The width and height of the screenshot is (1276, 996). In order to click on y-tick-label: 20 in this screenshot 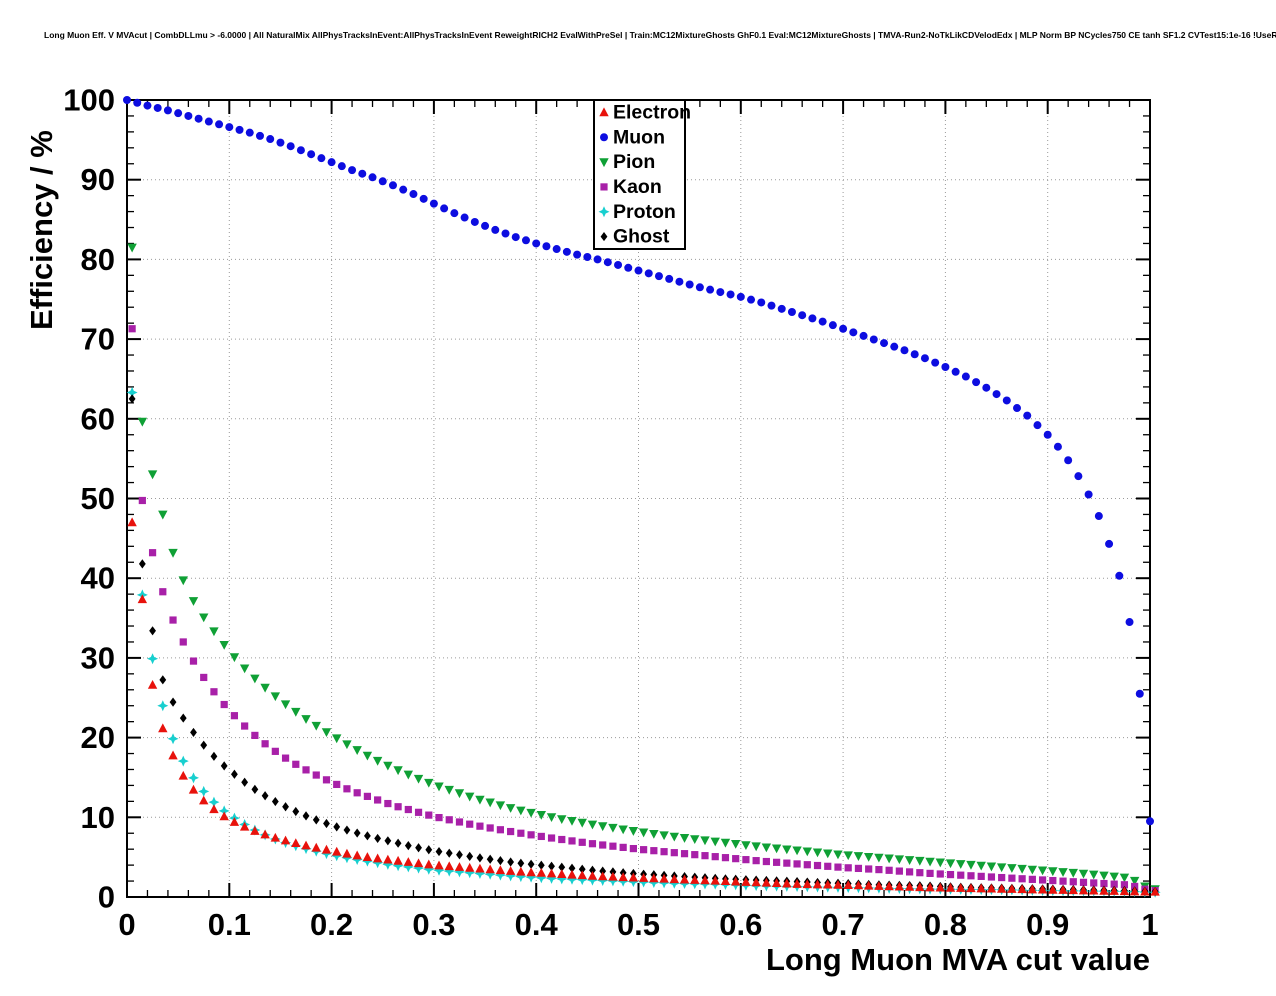, I will do `click(98, 737)`.